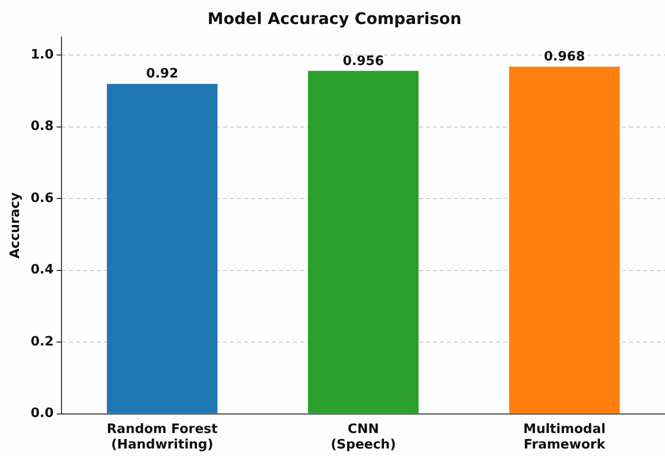 The height and width of the screenshot is (456, 665). What do you see at coordinates (162, 437) in the screenshot?
I see `x-tick-label: Random Forest (Handwriting)` at bounding box center [162, 437].